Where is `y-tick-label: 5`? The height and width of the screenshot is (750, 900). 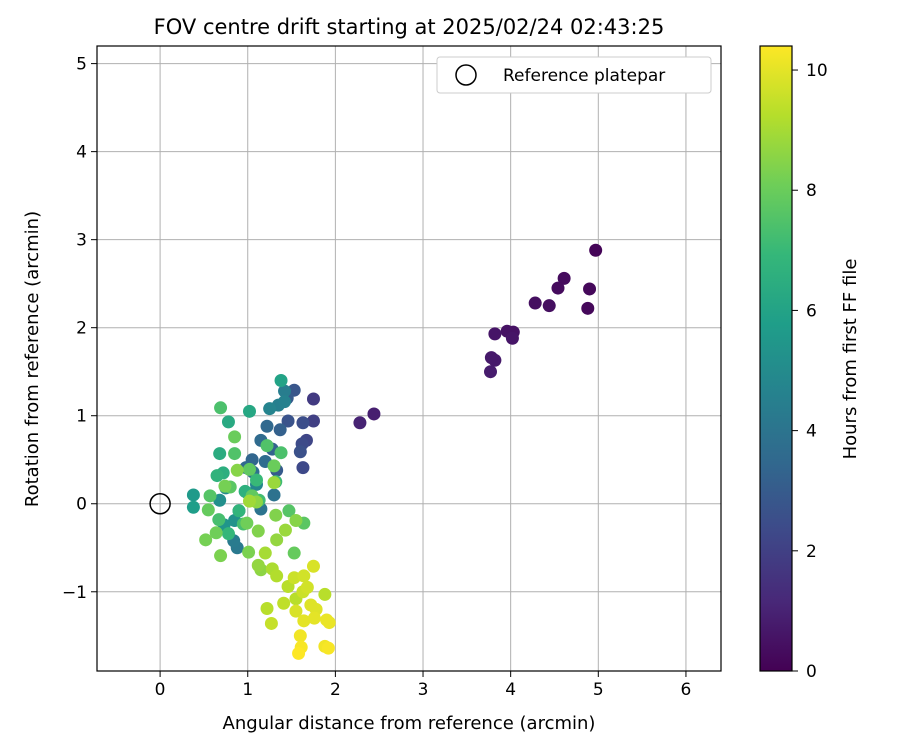 y-tick-label: 5 is located at coordinates (81, 65).